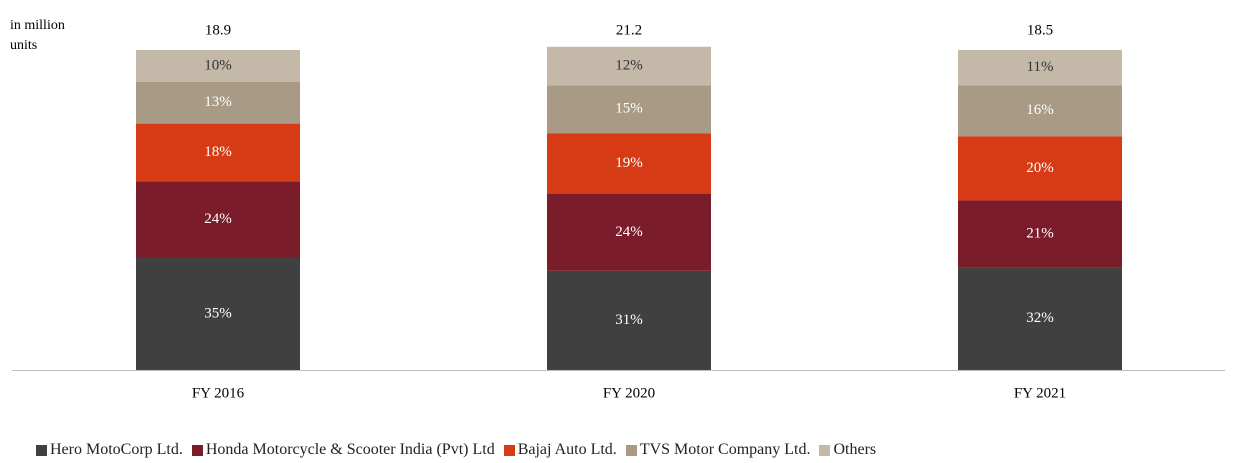 This screenshot has height=463, width=1237. What do you see at coordinates (1040, 393) in the screenshot?
I see `x-tick-label: FY 2021` at bounding box center [1040, 393].